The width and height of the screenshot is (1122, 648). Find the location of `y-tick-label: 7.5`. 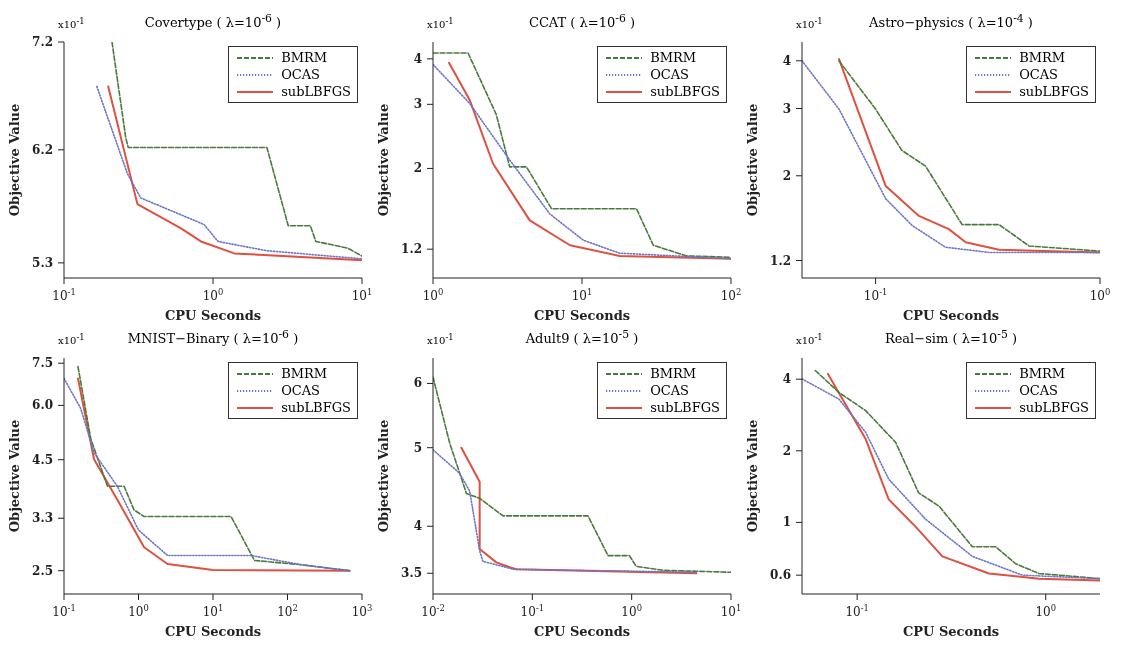

y-tick-label: 7.5 is located at coordinates (42, 363).